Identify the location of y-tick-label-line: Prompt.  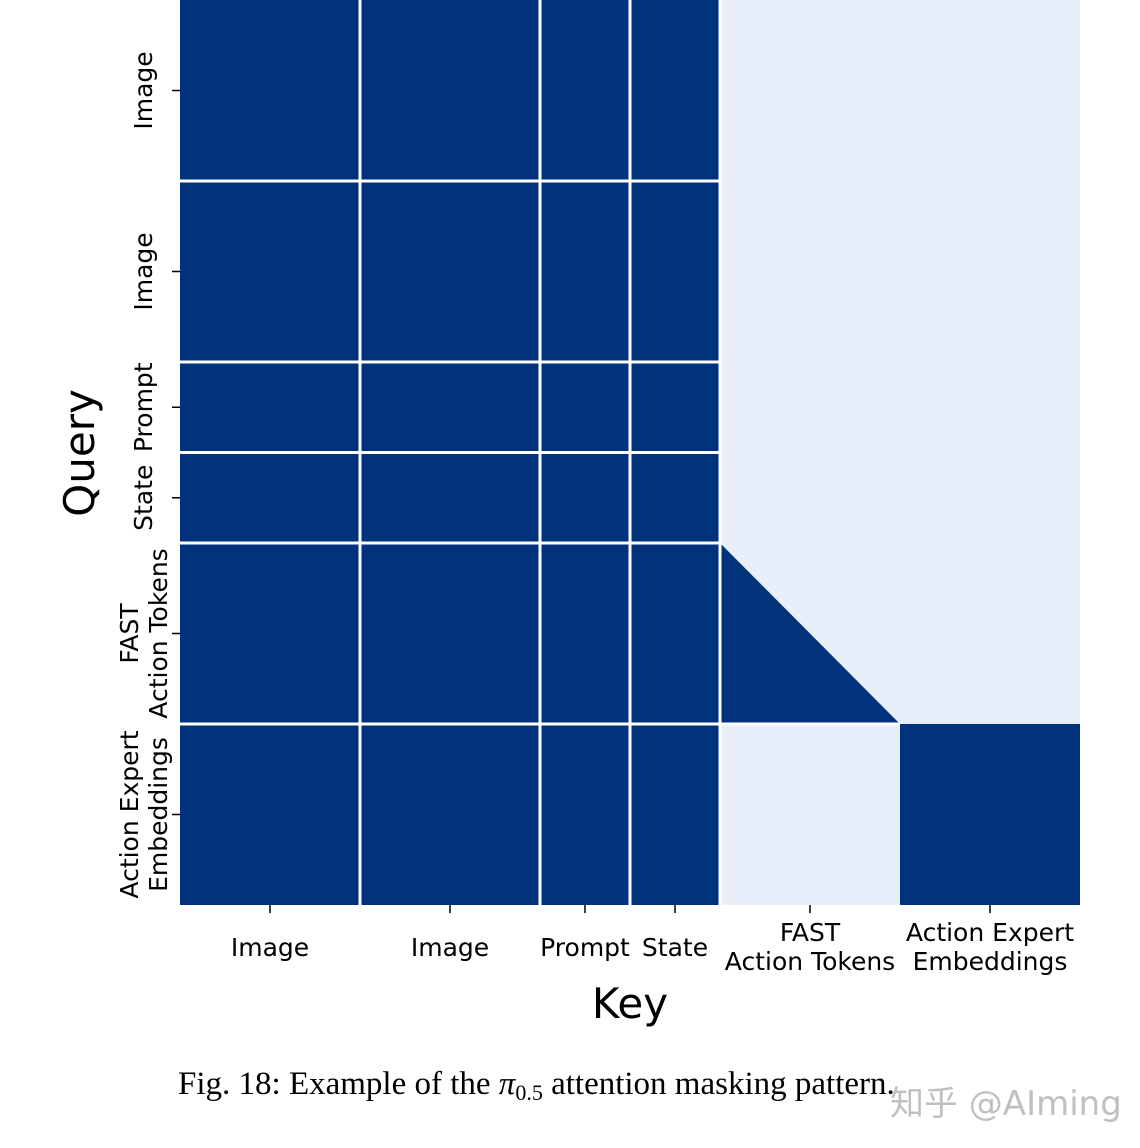
(143, 407).